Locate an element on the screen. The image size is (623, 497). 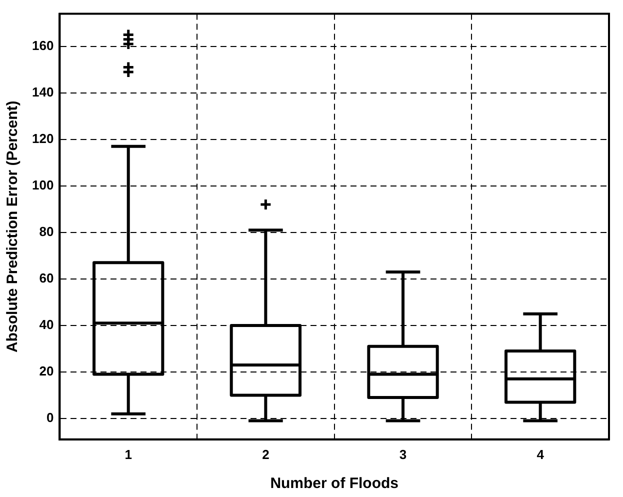
x-tick-label: 4 is located at coordinates (540, 454).